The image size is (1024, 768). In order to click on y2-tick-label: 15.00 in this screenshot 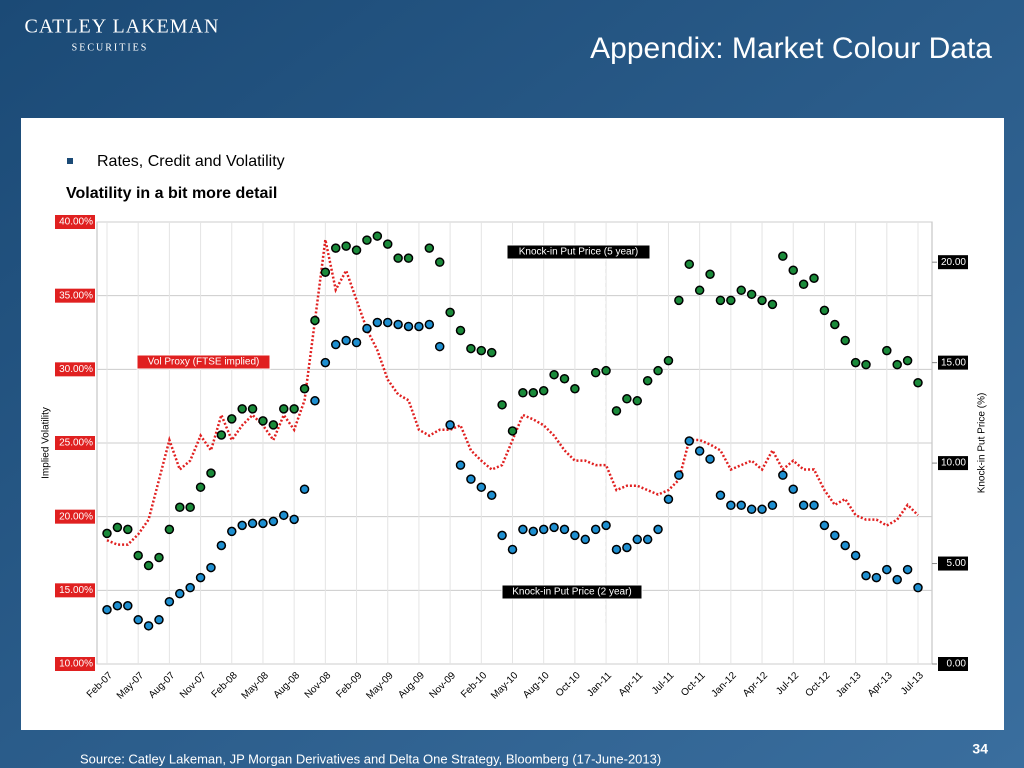, I will do `click(953, 362)`.